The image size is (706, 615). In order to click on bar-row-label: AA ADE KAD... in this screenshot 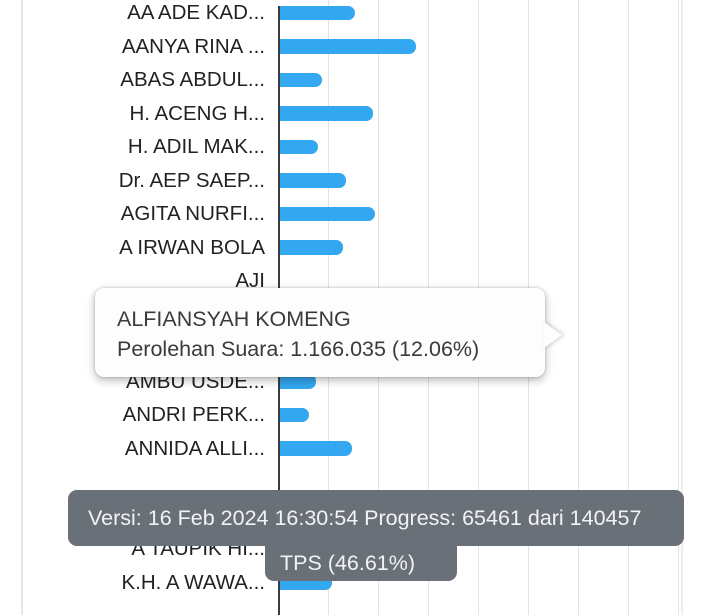, I will do `click(196, 12)`.